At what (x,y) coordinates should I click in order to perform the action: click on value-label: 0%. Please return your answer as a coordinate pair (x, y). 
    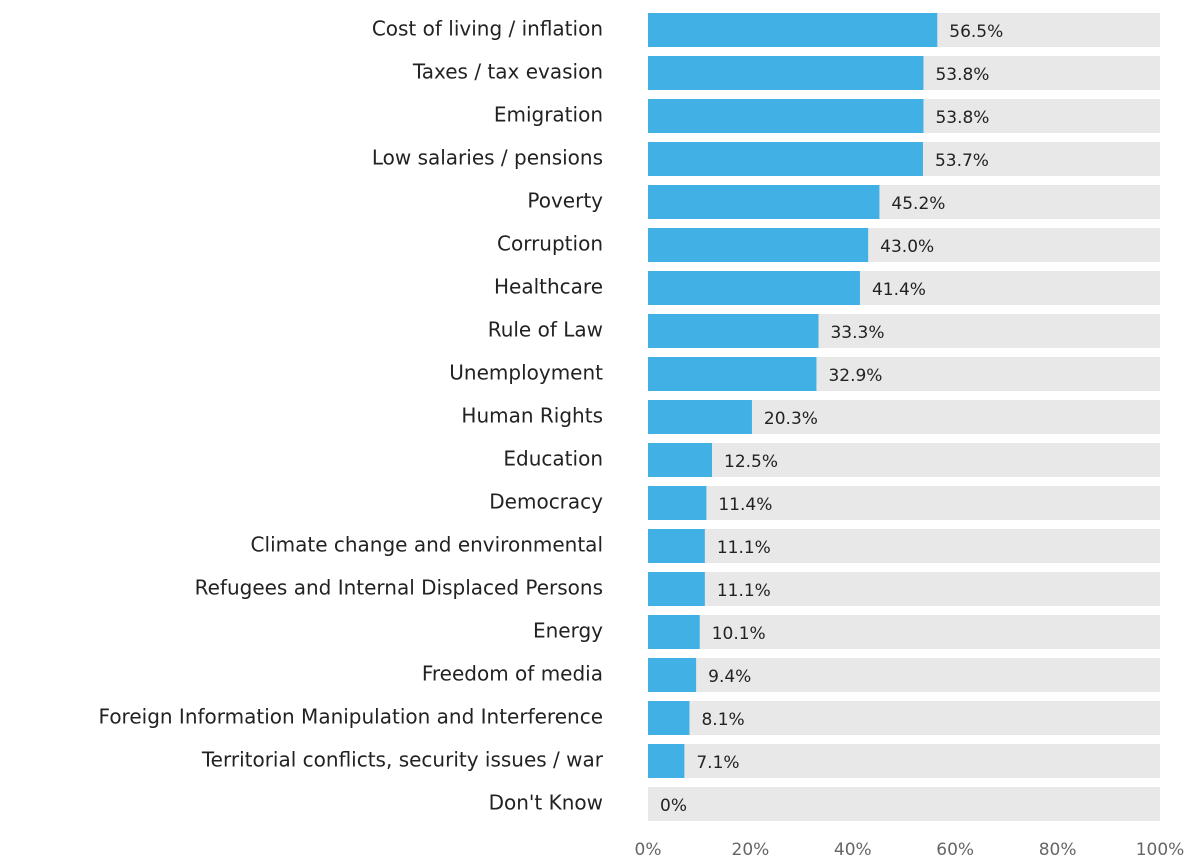
    Looking at the image, I should click on (673, 806).